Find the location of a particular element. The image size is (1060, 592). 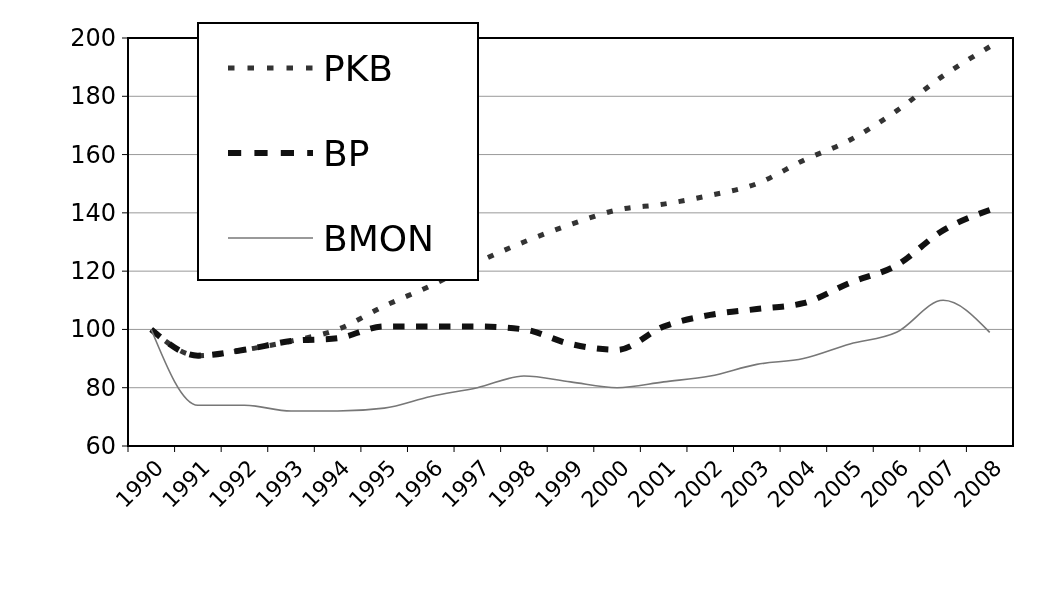

y-tick-label: 100 is located at coordinates (93, 329).